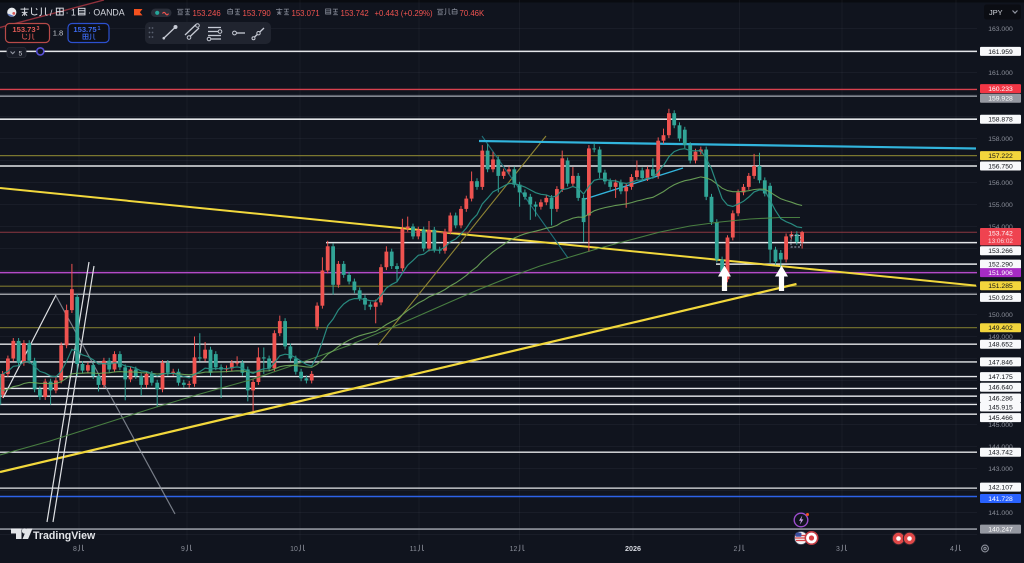  I want to click on svg-text: 4, so click(952, 549).